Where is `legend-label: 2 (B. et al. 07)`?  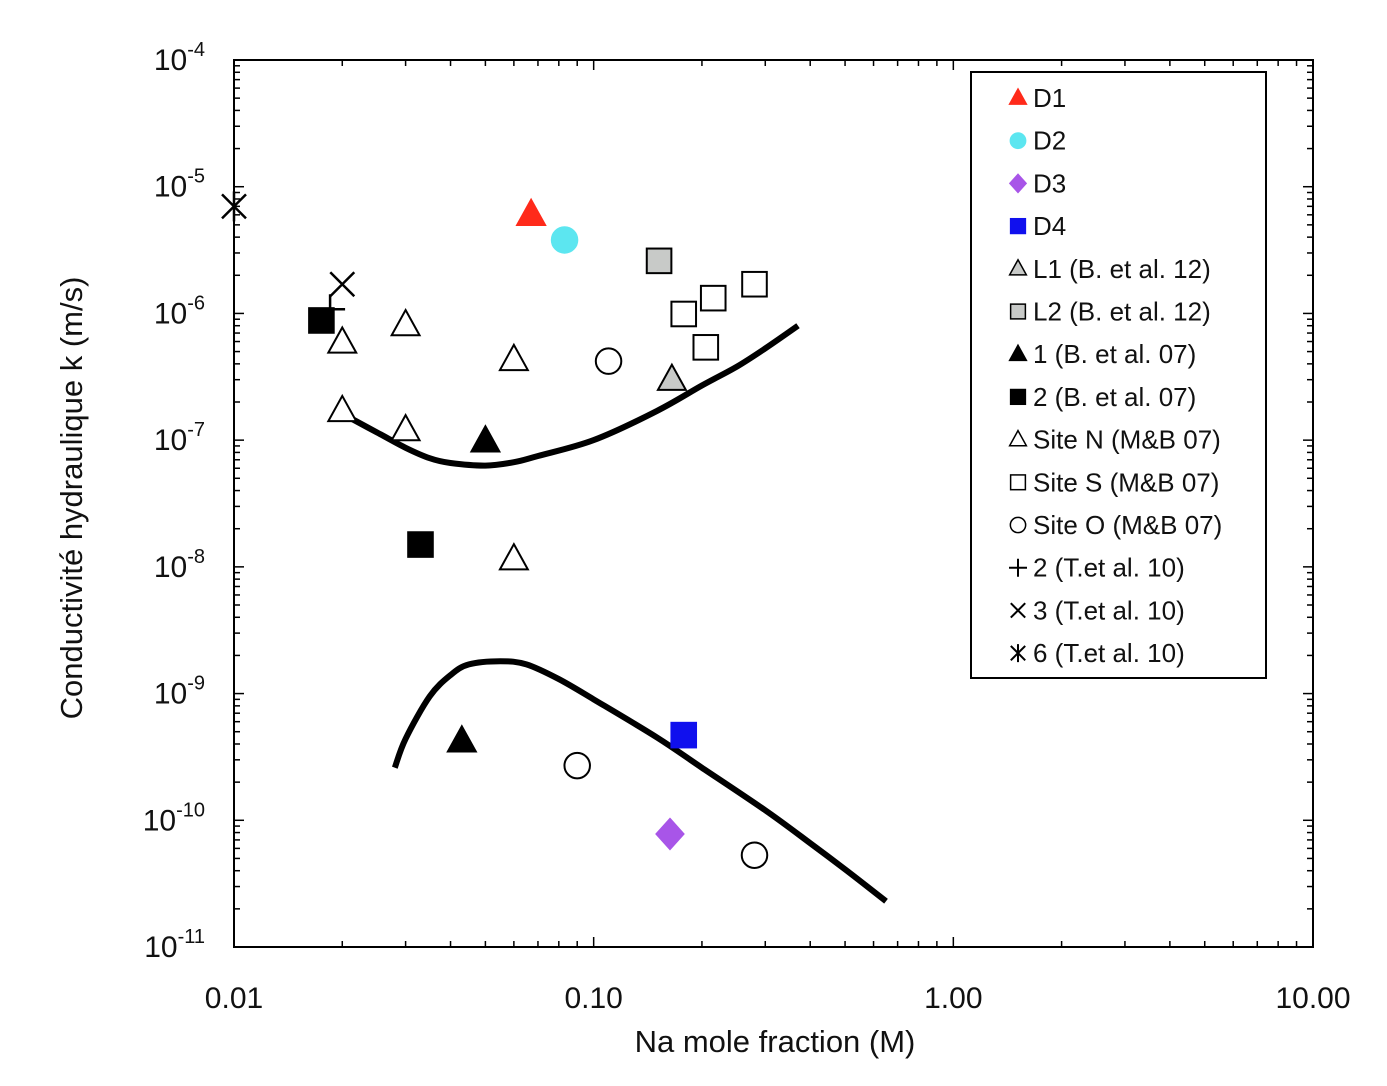 legend-label: 2 (B. et al. 07) is located at coordinates (1114, 397).